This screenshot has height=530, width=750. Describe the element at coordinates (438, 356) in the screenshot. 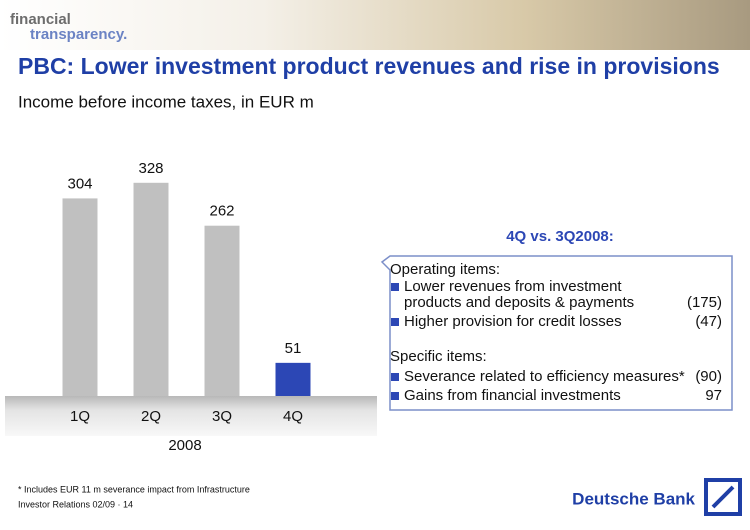

I see `section-title: Specific items:` at that location.